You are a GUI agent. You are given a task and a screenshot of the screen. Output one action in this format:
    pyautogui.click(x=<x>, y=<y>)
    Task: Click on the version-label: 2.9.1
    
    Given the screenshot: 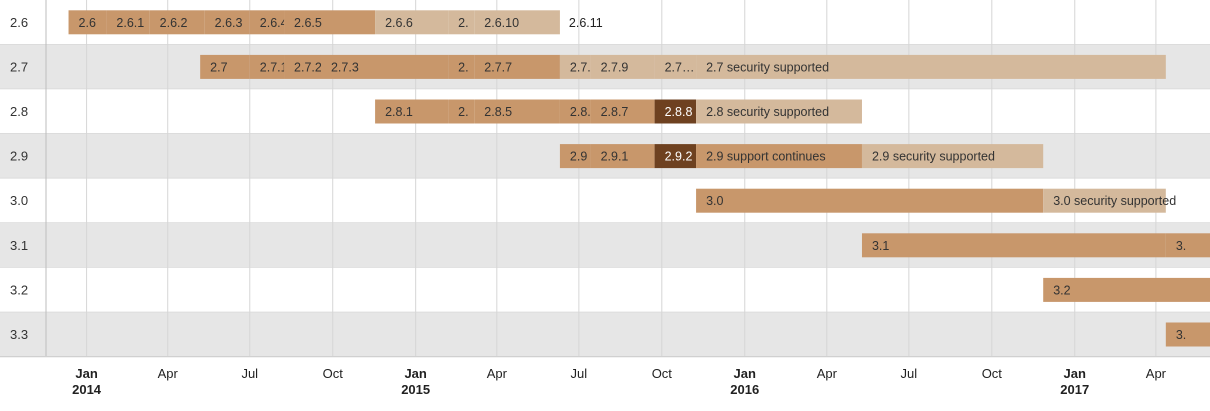 What is the action you would take?
    pyautogui.click(x=615, y=157)
    